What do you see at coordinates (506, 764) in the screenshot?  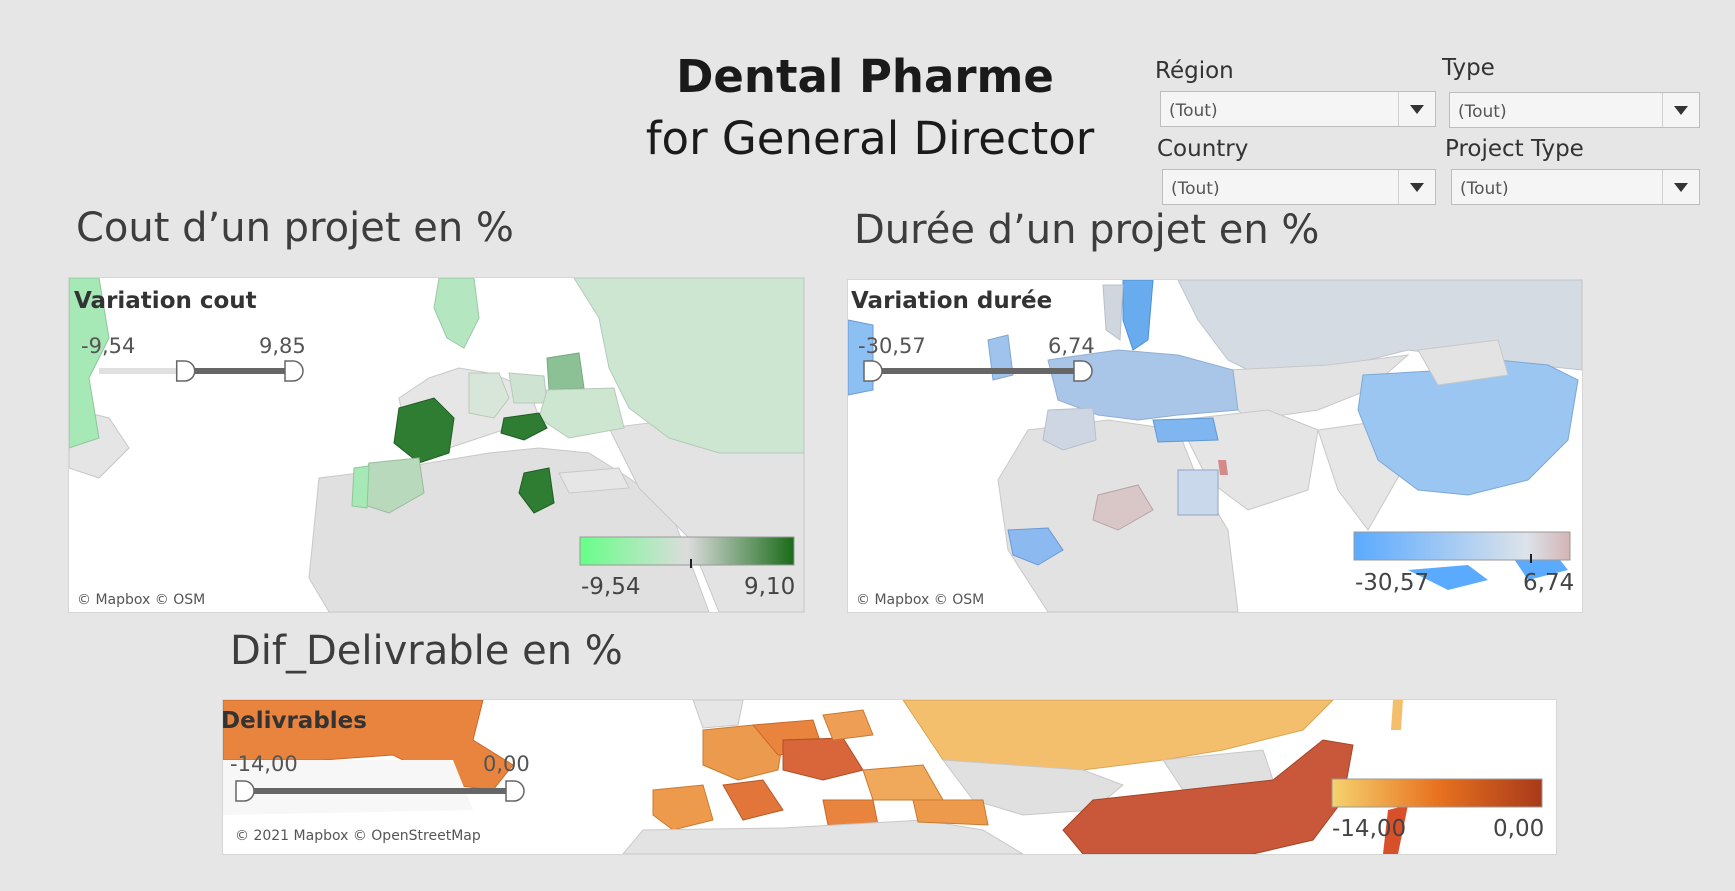 I see `deliverable-slider-max-label: 0,00` at bounding box center [506, 764].